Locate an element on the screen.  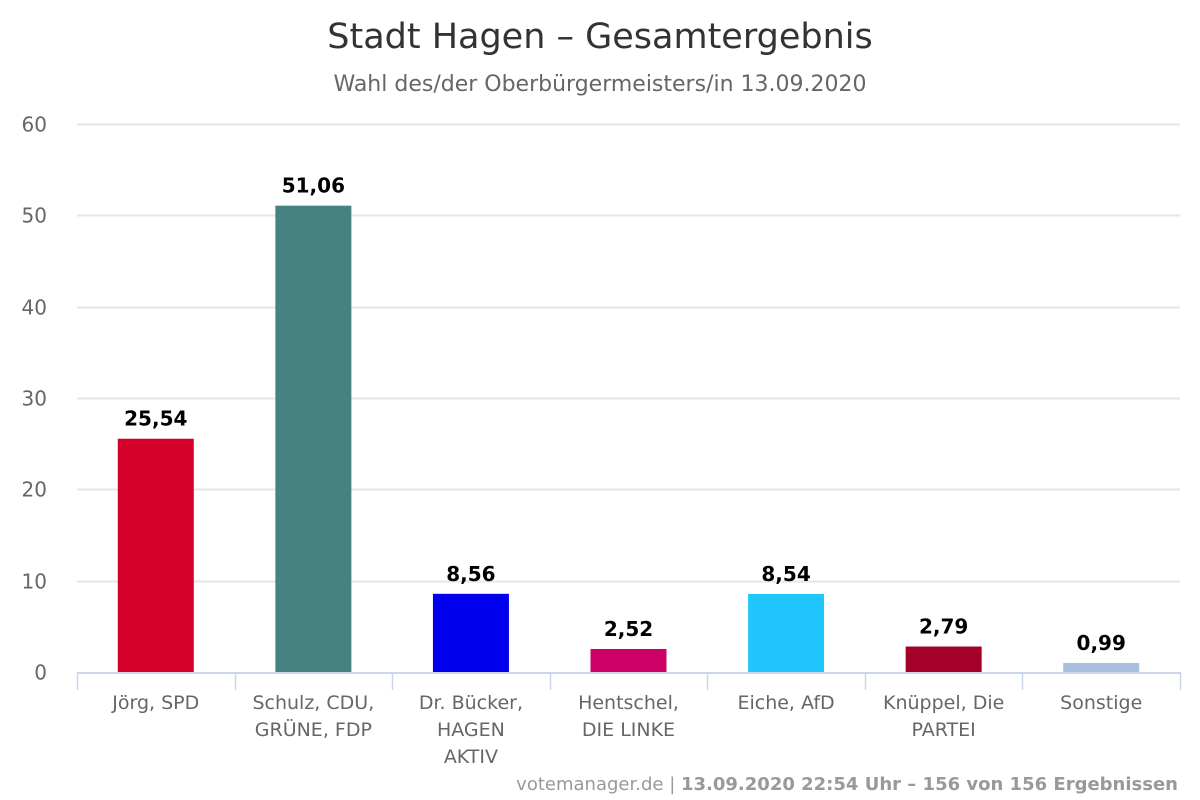
x-tick-label-line: Knüppel, Die is located at coordinates (943, 703).